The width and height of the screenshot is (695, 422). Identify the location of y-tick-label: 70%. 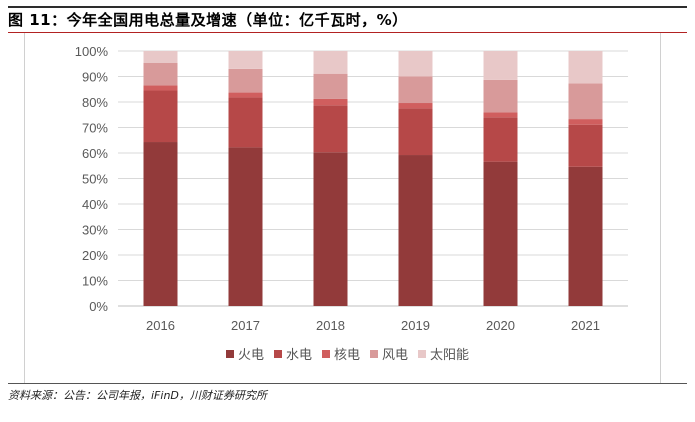
(95, 128).